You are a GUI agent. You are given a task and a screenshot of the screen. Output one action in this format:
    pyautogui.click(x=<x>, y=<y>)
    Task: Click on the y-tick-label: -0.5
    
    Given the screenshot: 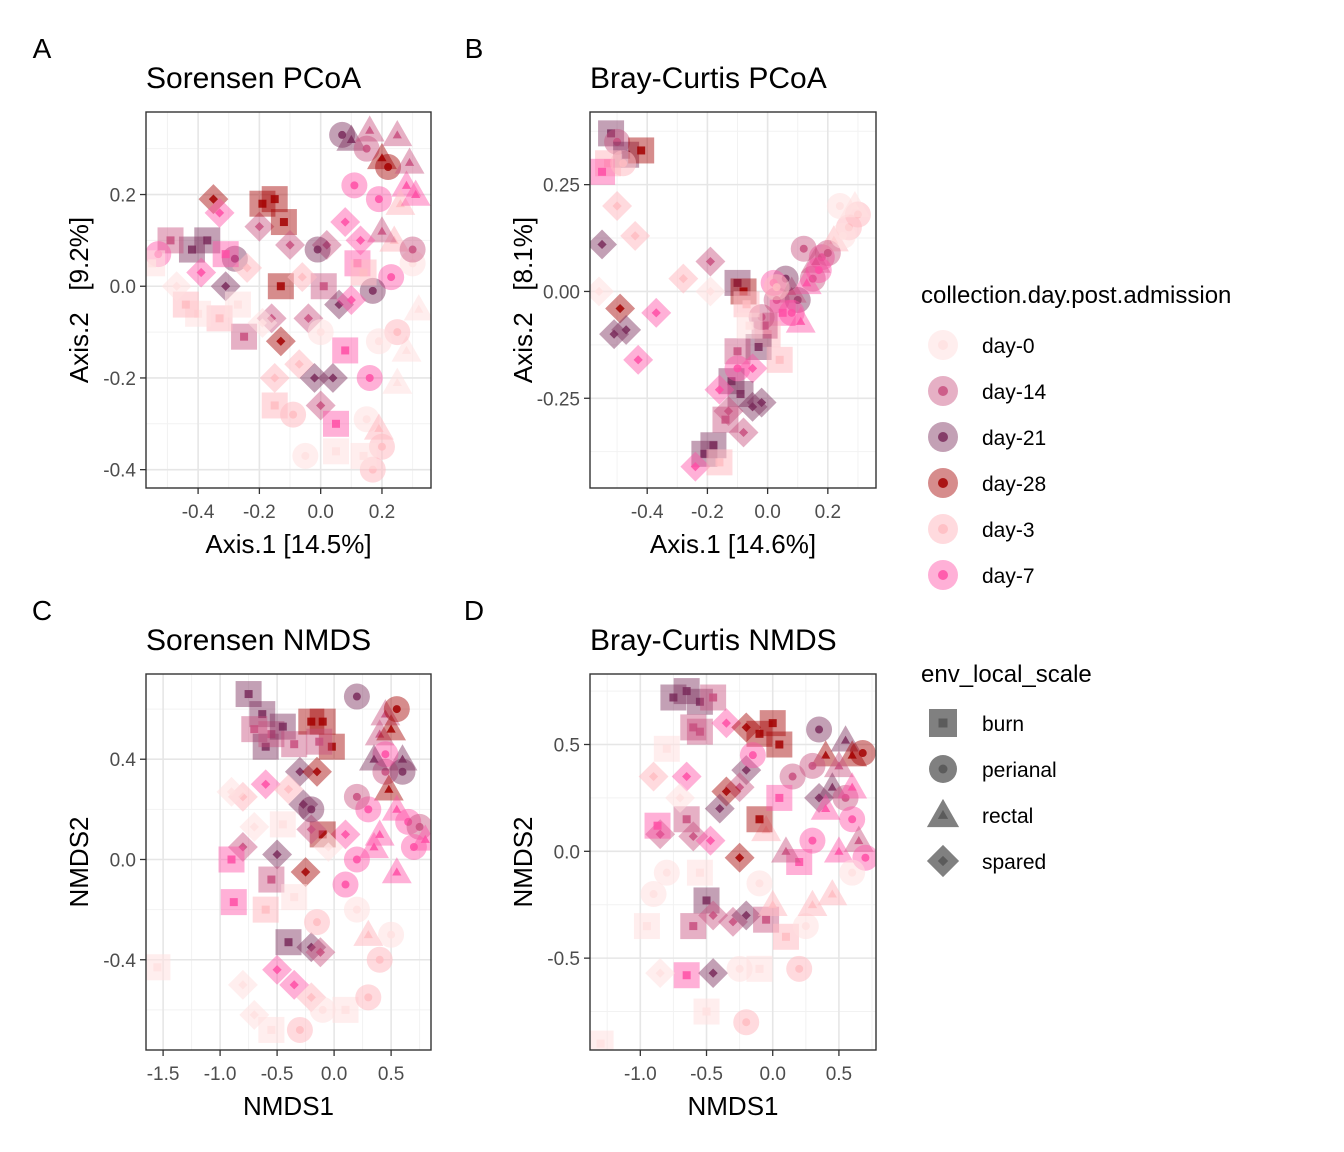 What is the action you would take?
    pyautogui.click(x=563, y=959)
    